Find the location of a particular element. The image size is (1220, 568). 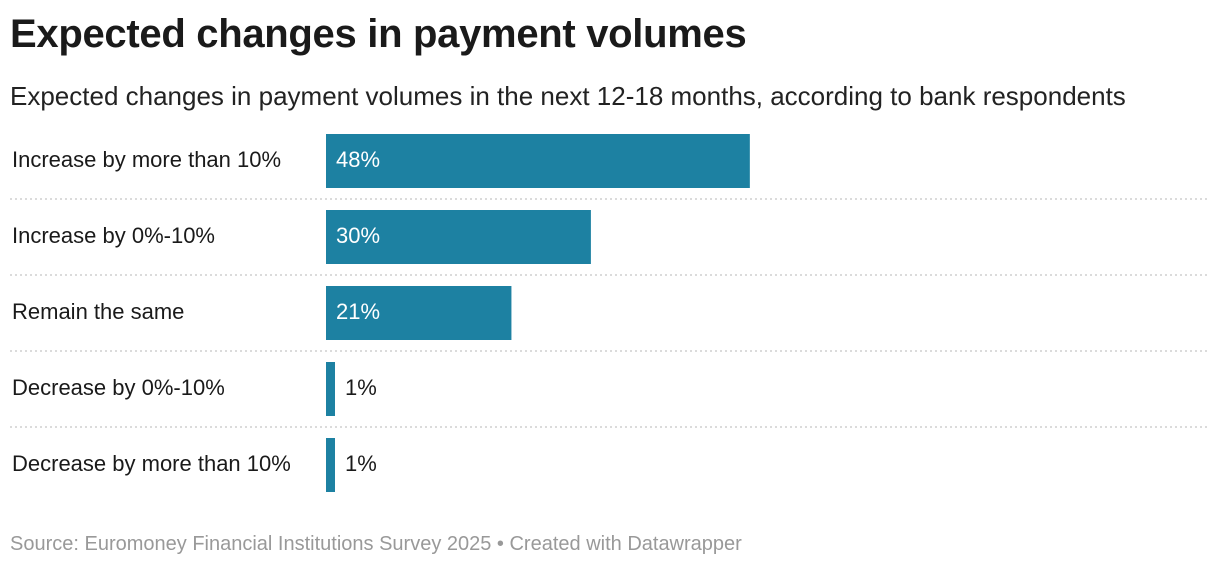

category-label: Decrease by more than 10% is located at coordinates (151, 463).